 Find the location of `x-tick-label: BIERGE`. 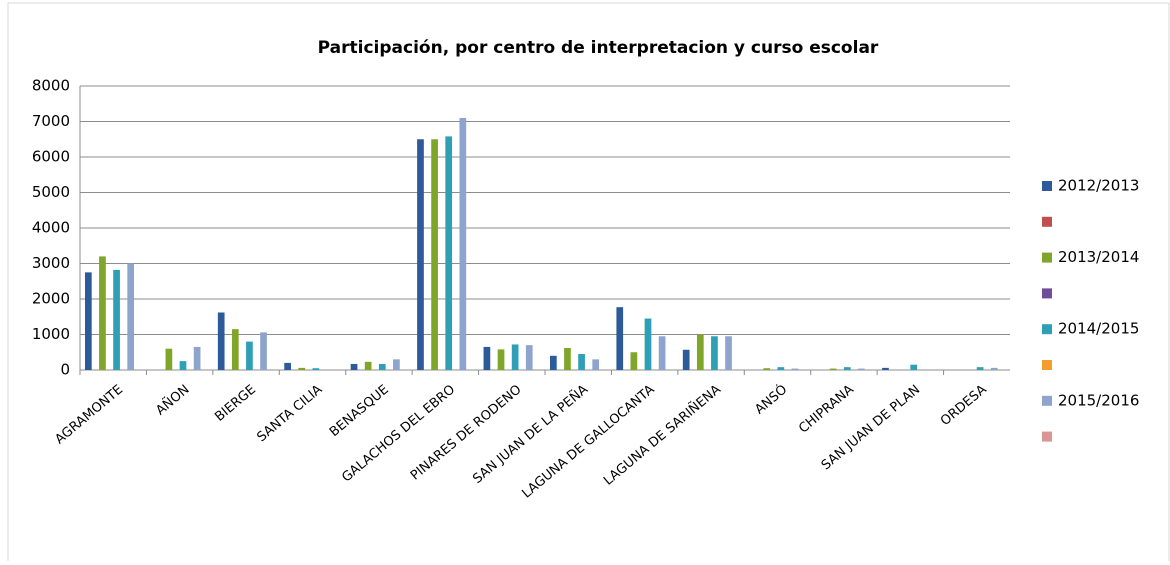

x-tick-label: BIERGE is located at coordinates (235, 403).